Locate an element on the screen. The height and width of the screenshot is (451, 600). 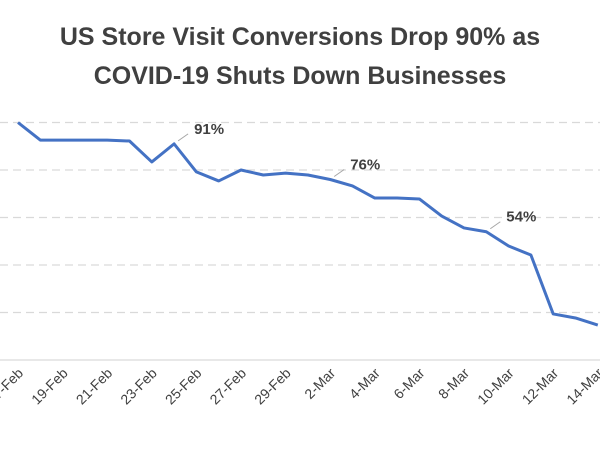
data-label: 54% is located at coordinates (521, 217).